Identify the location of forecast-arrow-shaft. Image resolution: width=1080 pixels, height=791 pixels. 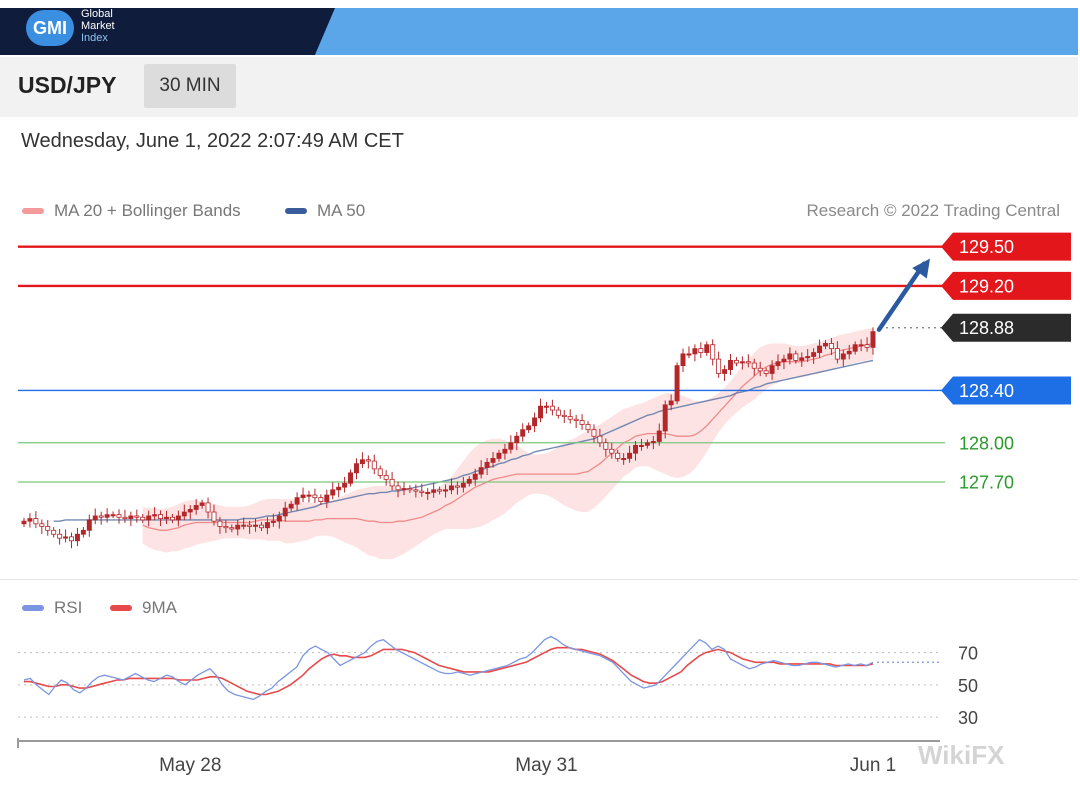
(901, 296).